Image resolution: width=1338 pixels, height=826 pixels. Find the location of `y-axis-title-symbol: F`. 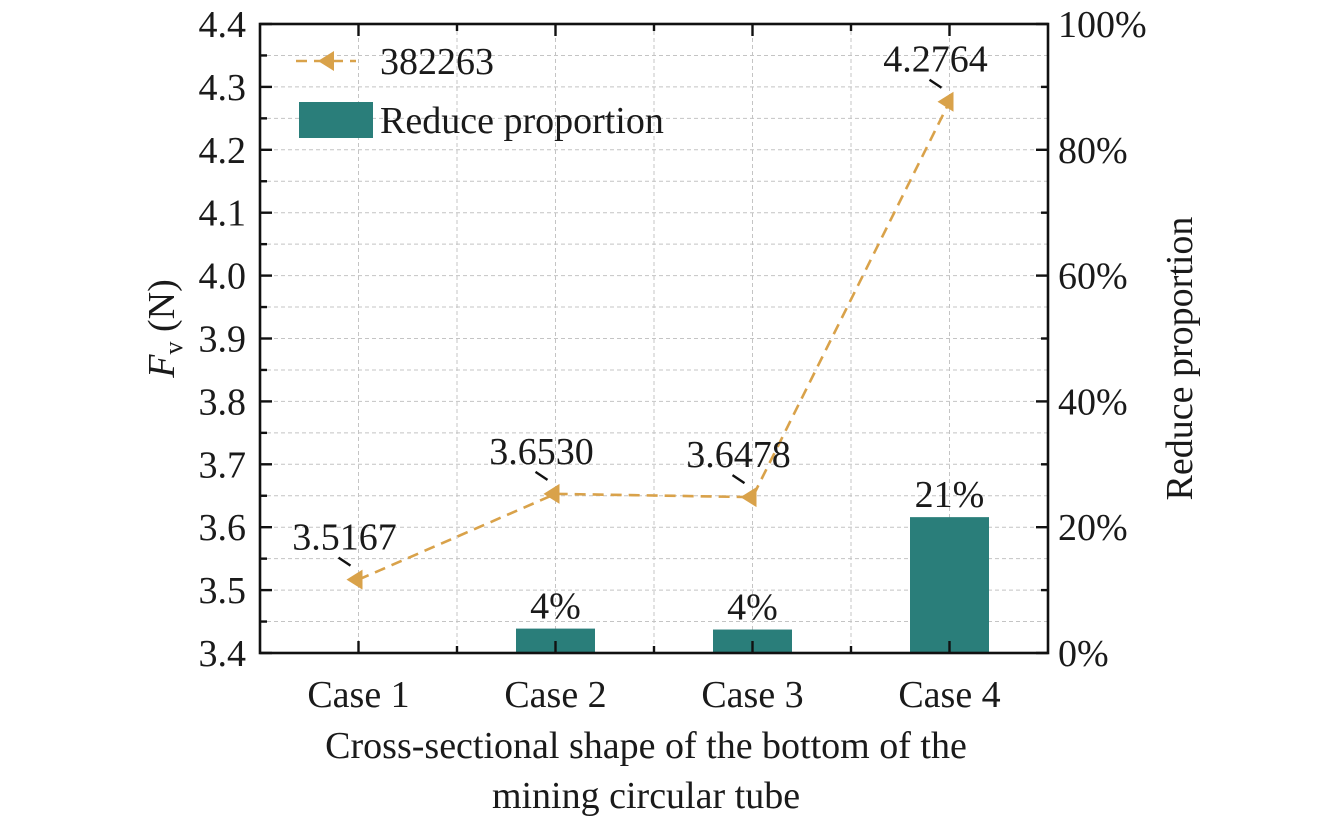

y-axis-title-symbol: F is located at coordinates (162, 366).